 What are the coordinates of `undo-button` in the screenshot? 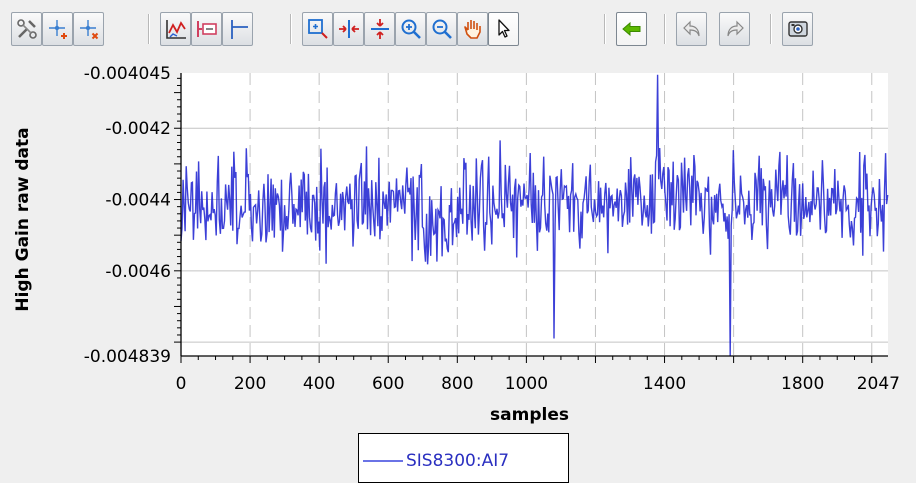 It's located at (691, 29).